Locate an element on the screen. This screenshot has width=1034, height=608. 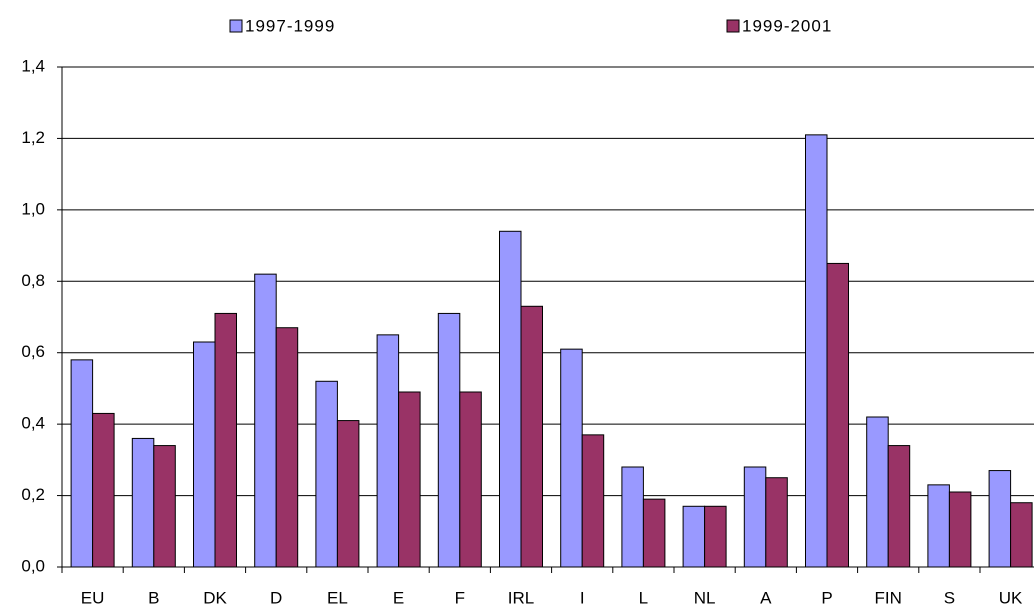
x-tick-label: B is located at coordinates (153, 597).